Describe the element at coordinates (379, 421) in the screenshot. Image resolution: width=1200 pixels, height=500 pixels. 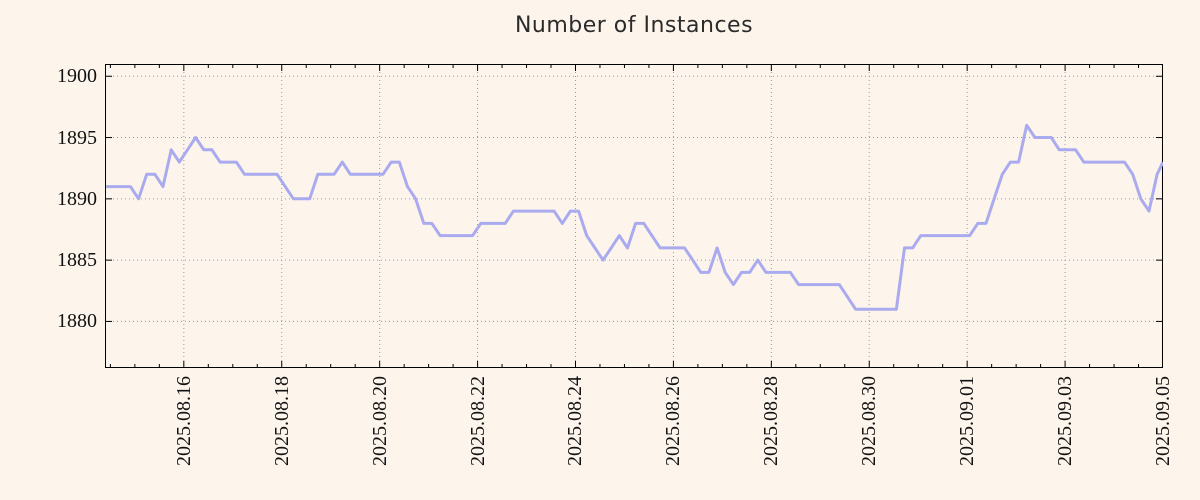
I see `x-tick-label: 2025.08.20` at that location.